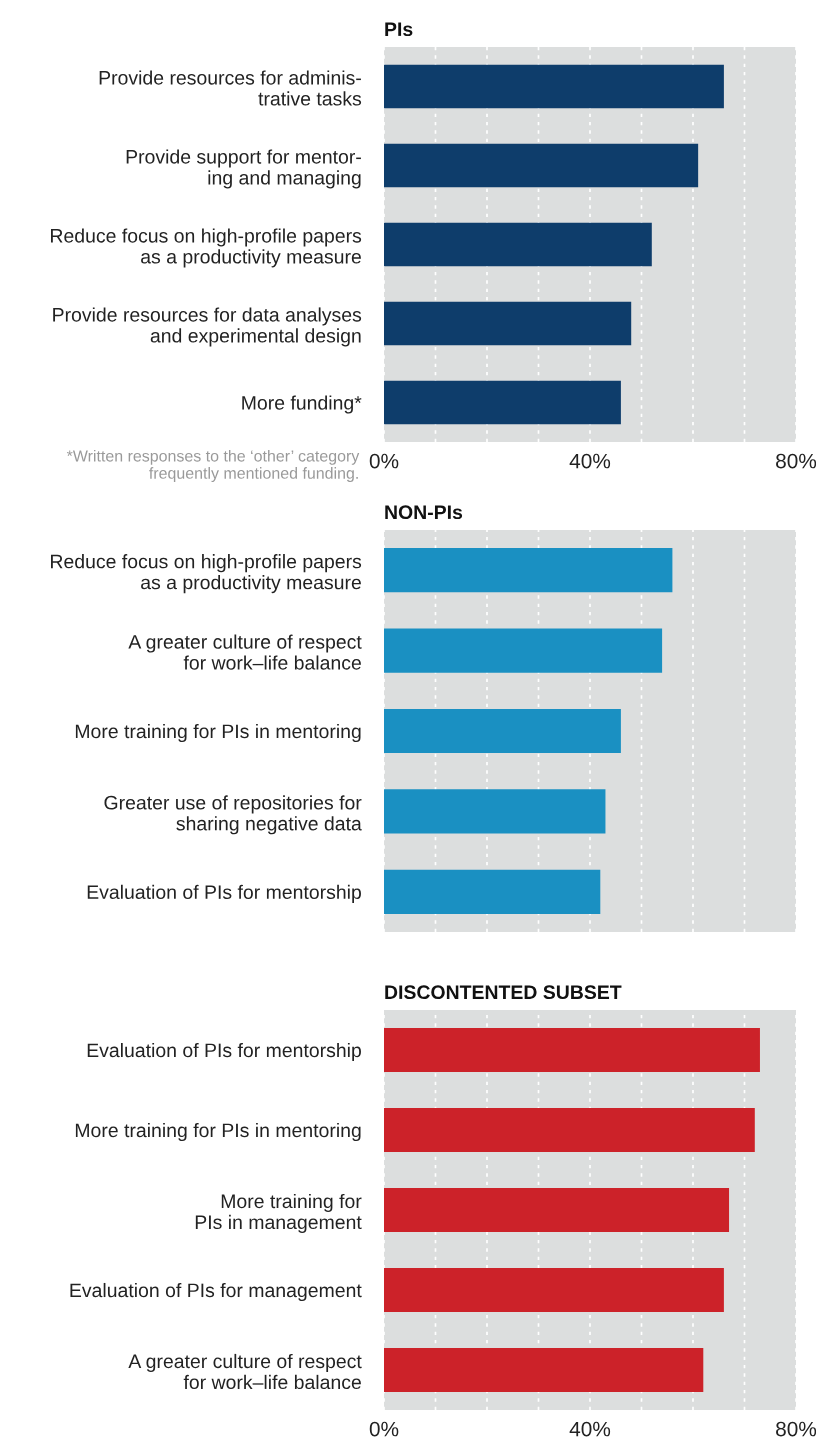 Image resolution: width=816 pixels, height=1442 pixels. Describe the element at coordinates (278, 1213) in the screenshot. I see `y-tick-label: More training for PIs in management` at that location.